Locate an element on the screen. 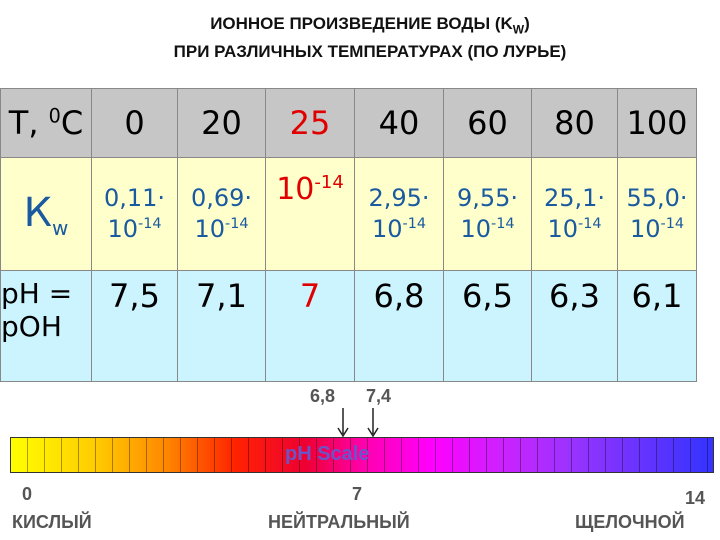 The height and width of the screenshot is (540, 720). table-cell: 0,11· 10-14 is located at coordinates (134, 214).